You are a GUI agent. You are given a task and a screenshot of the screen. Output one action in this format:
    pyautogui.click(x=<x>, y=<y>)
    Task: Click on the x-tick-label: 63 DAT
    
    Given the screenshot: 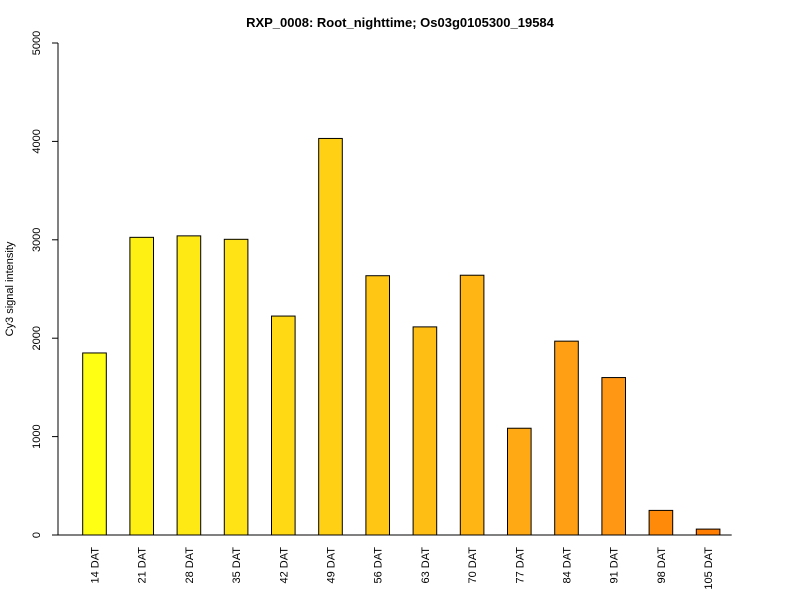 What is the action you would take?
    pyautogui.click(x=426, y=565)
    